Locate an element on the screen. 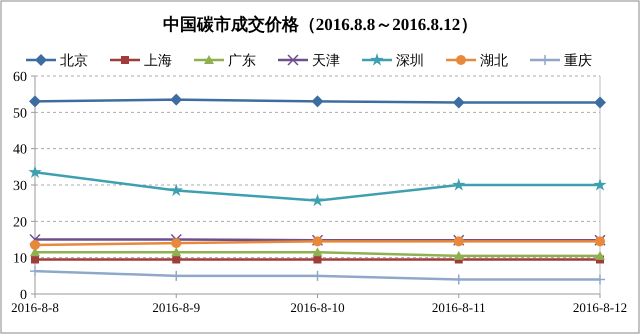 The image size is (640, 334). y-tick-label: 60 is located at coordinates (20, 77).